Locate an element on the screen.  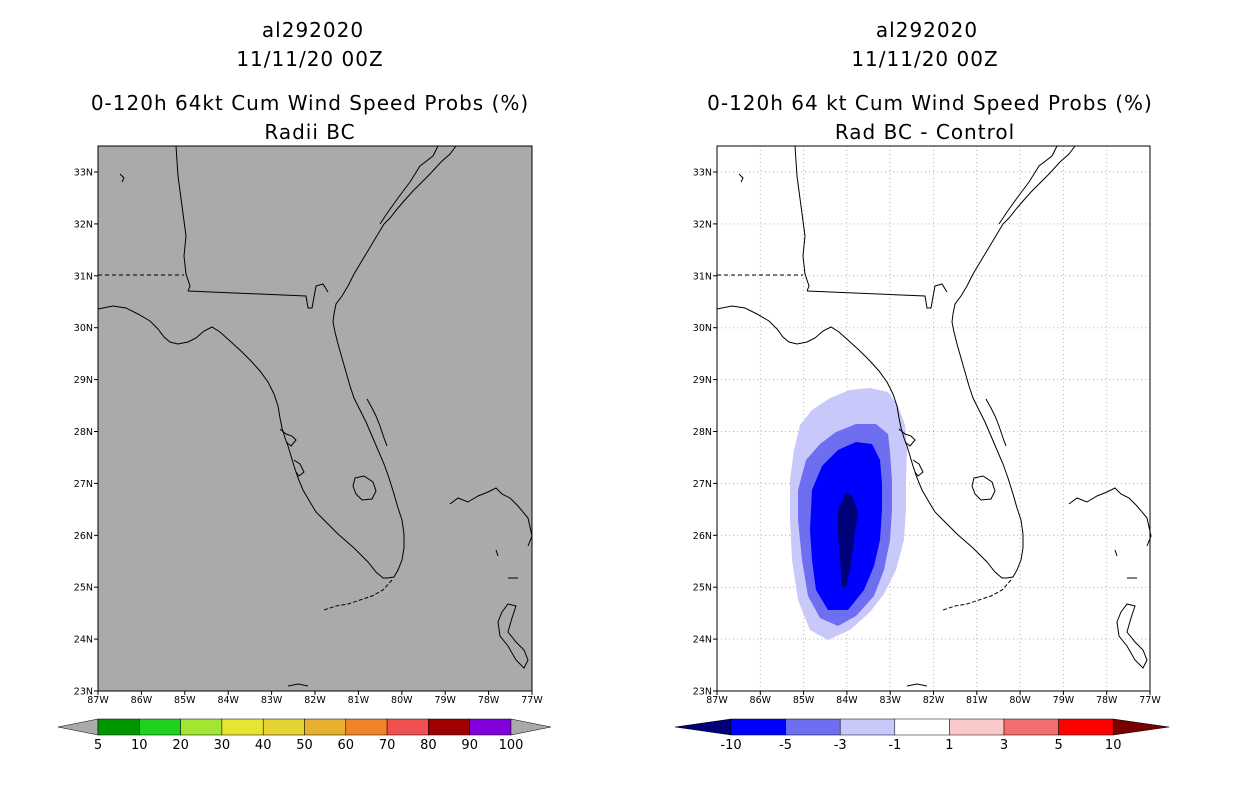
colorbar-label: -5 is located at coordinates (785, 745).